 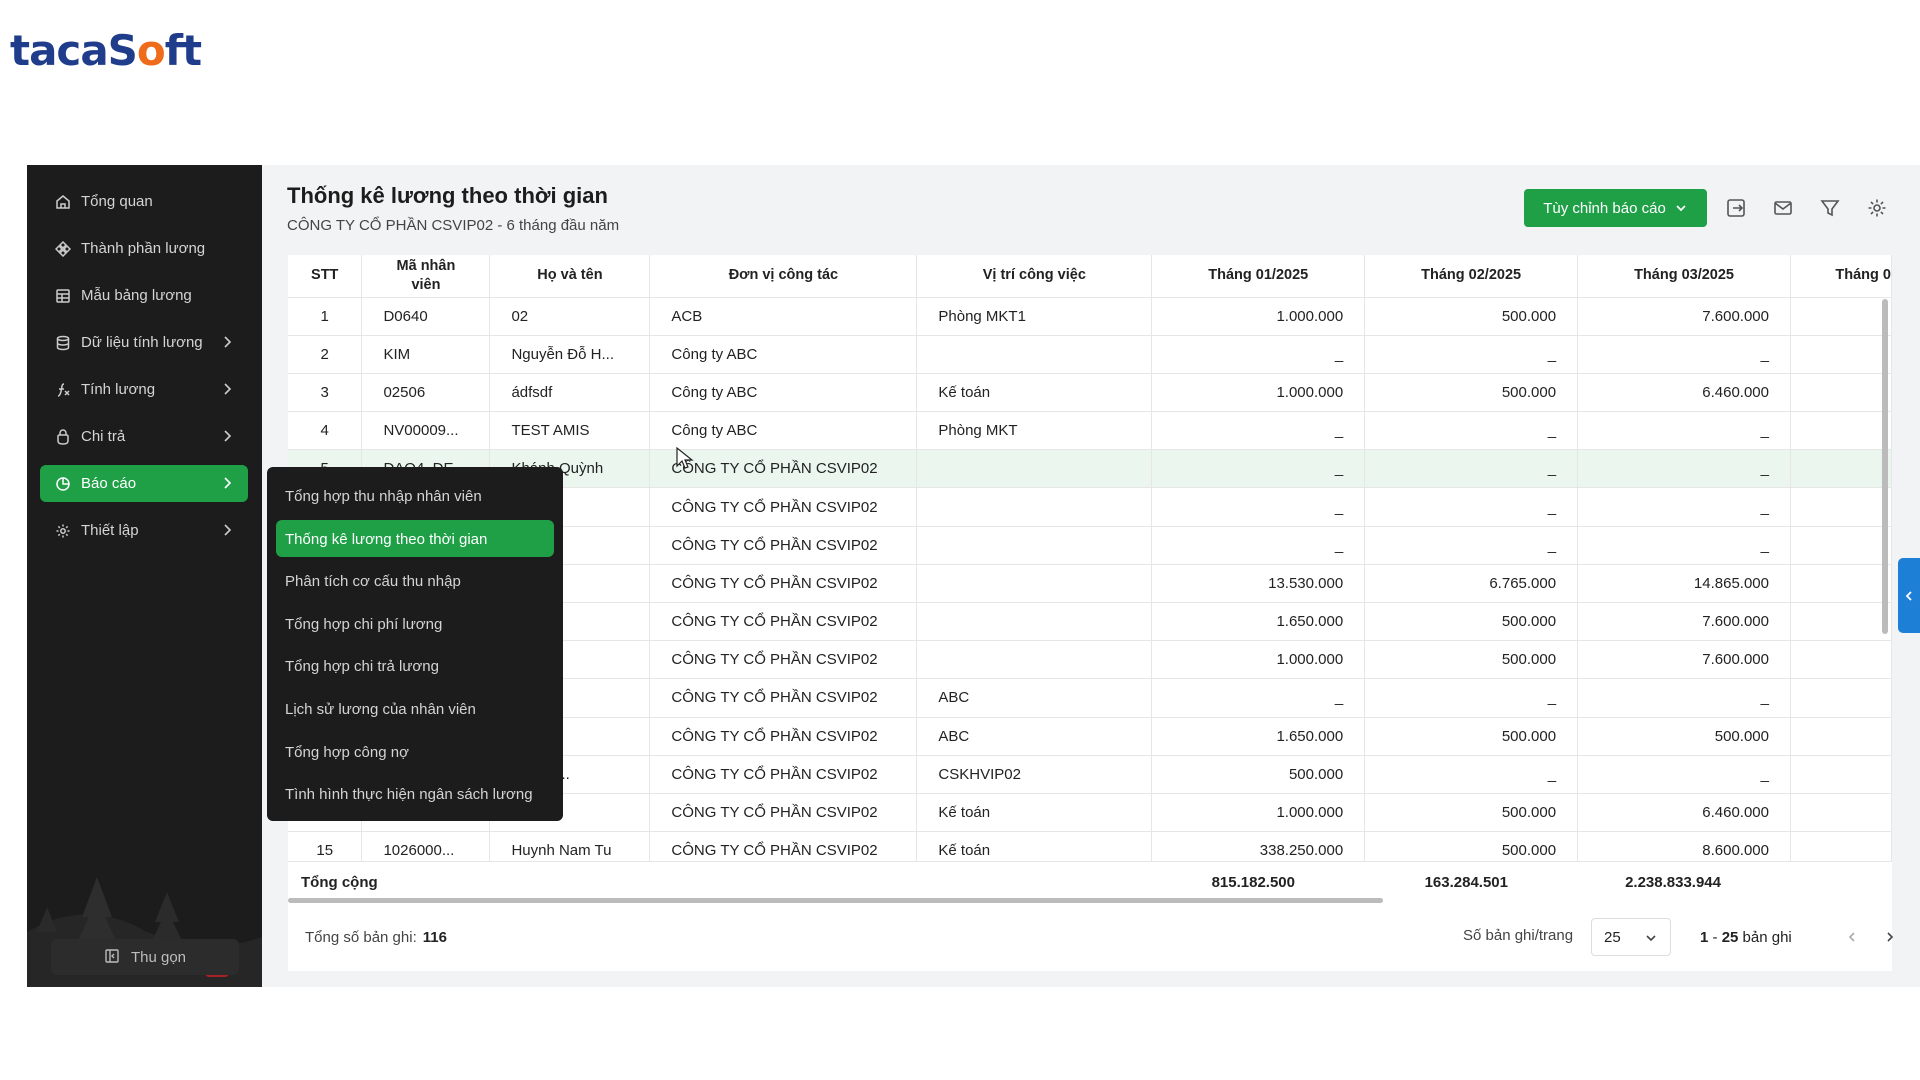 What do you see at coordinates (570, 276) in the screenshot?
I see `col-header-full-name: Họ và tên` at bounding box center [570, 276].